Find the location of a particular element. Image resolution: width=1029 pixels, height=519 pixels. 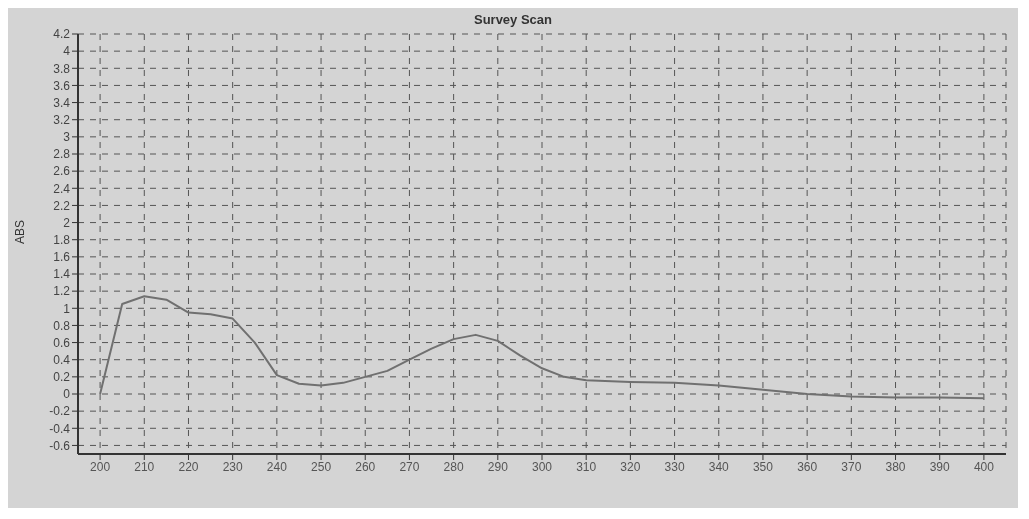

x-tick-label: 390 is located at coordinates (940, 466).